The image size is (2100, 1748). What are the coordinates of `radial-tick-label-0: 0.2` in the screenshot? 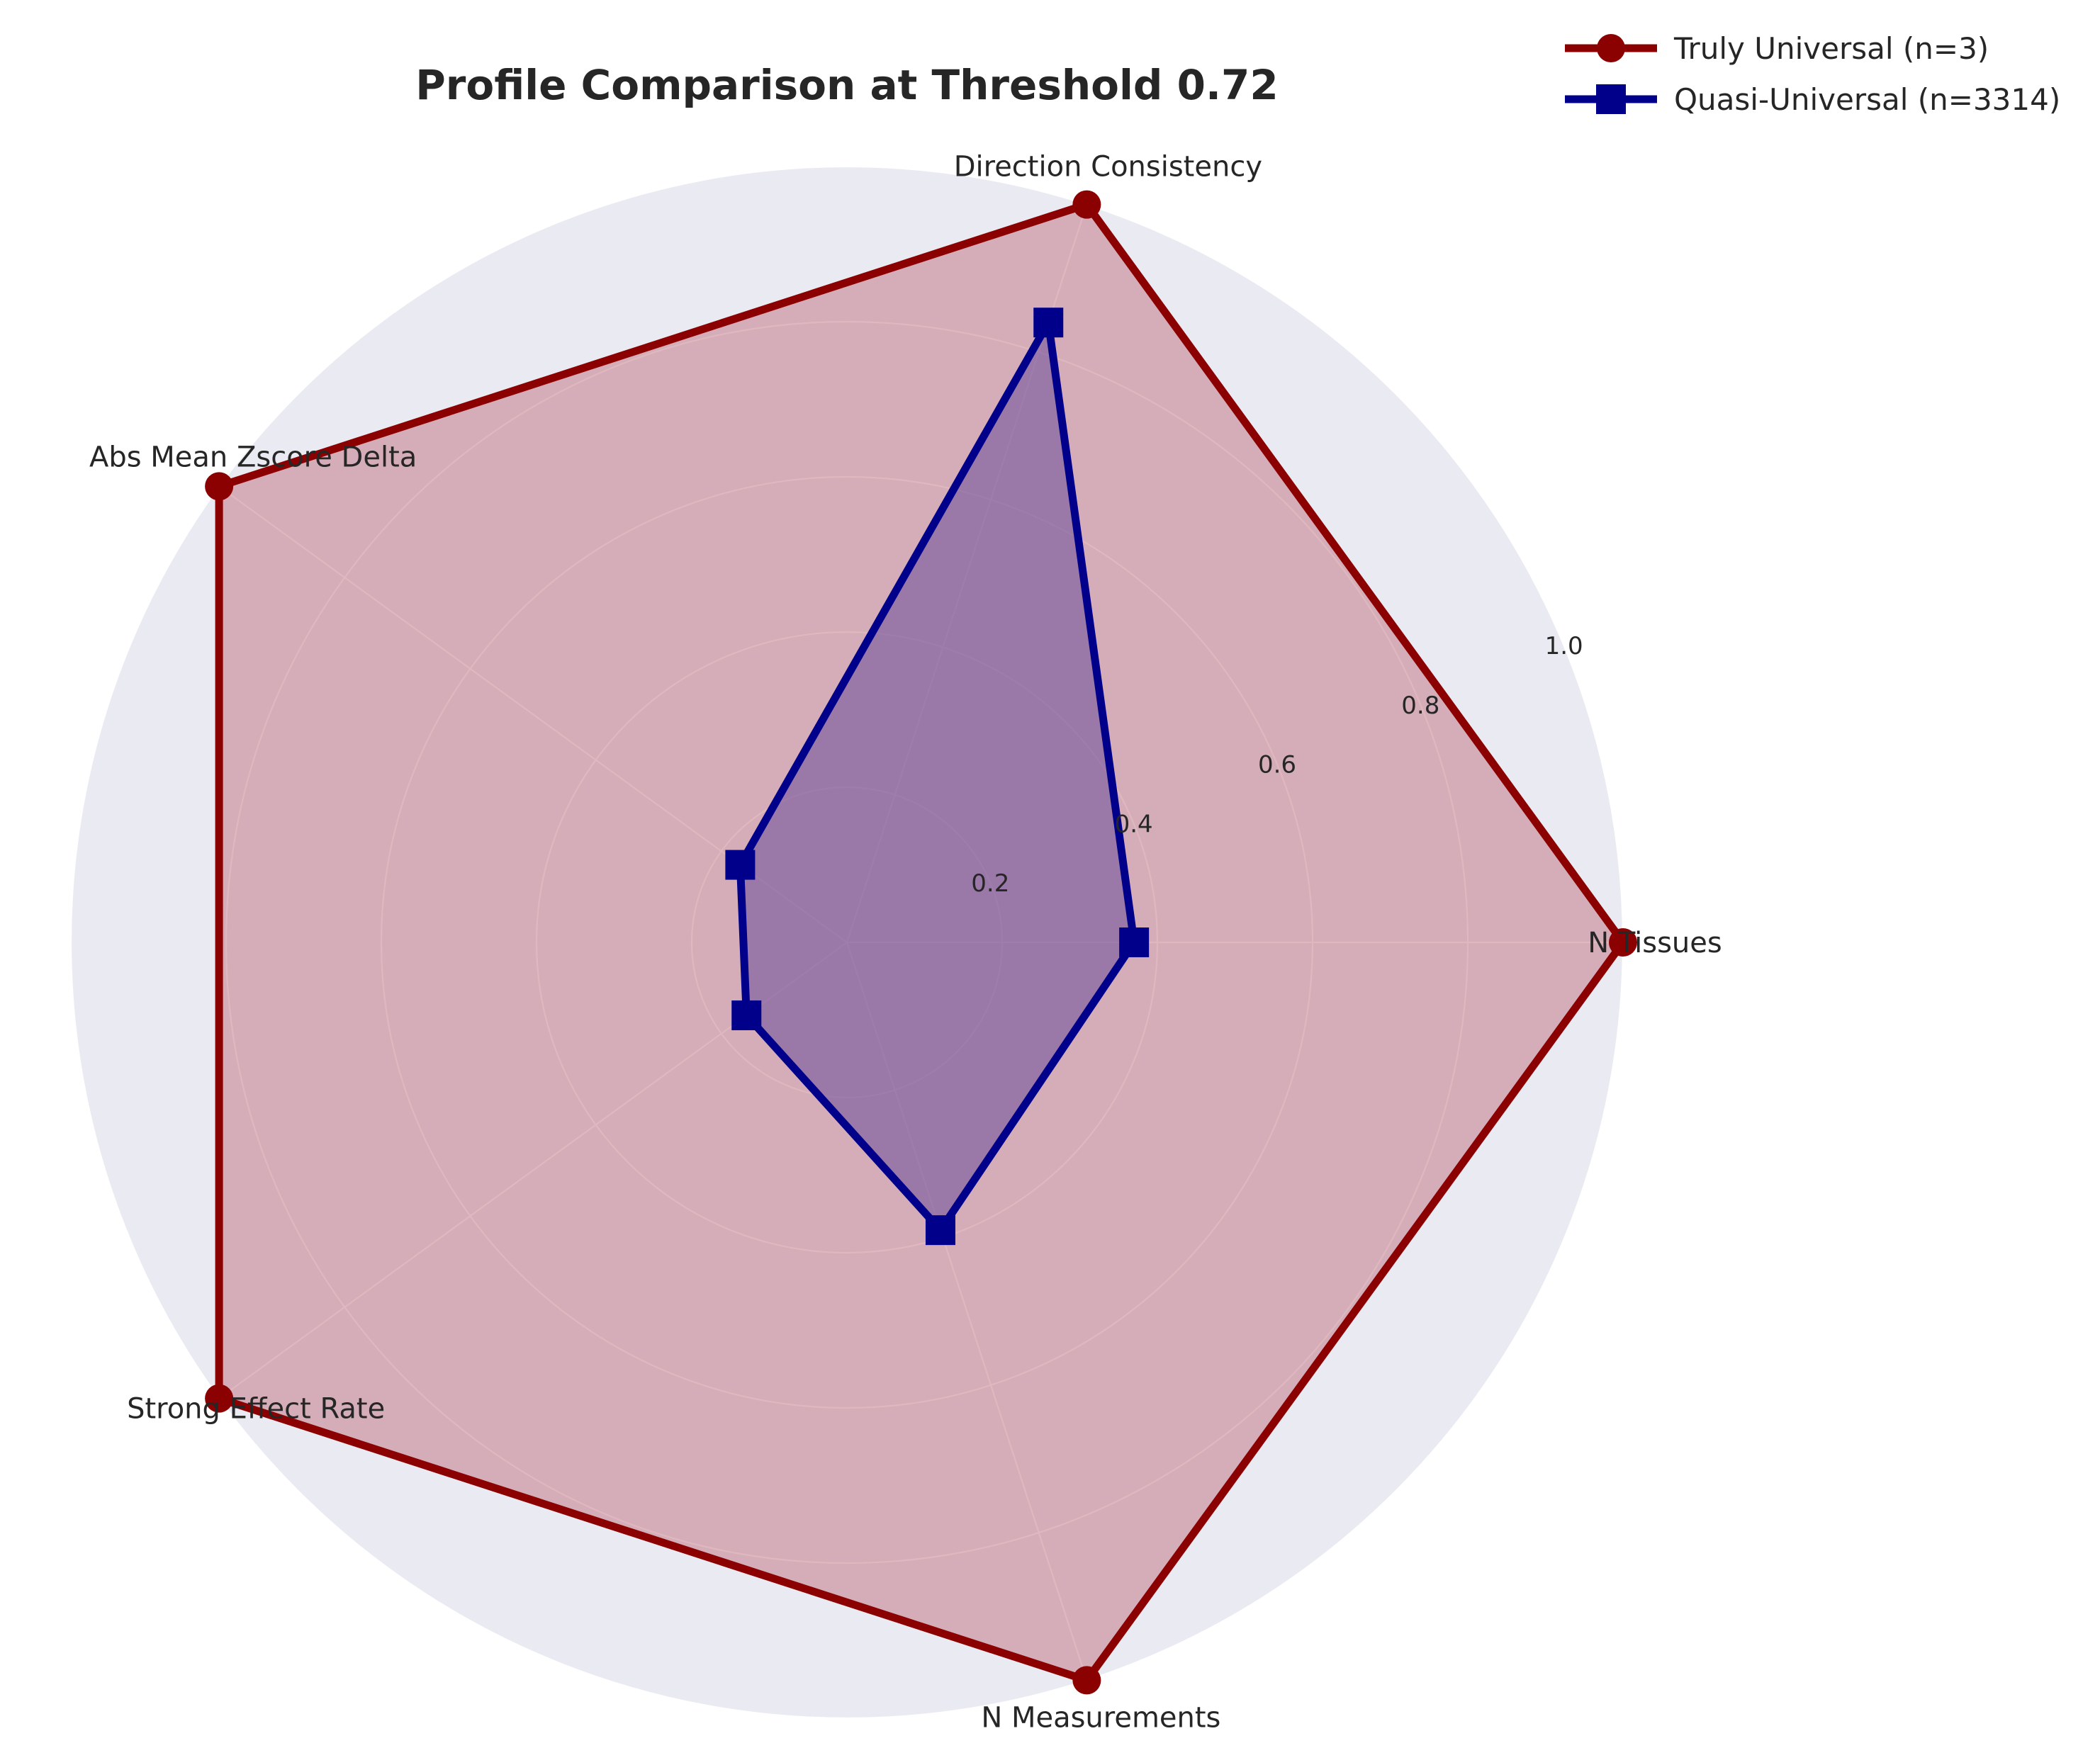 It's located at (990, 883).